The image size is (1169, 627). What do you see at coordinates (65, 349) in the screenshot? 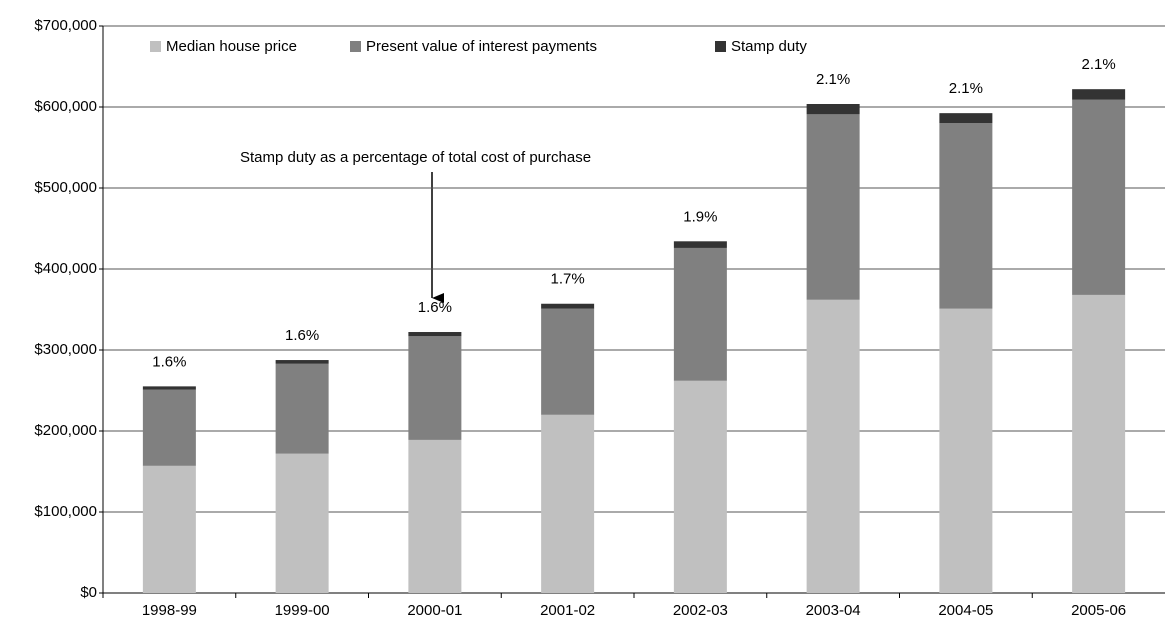
I see `y-tick-label: $300,000` at bounding box center [65, 349].